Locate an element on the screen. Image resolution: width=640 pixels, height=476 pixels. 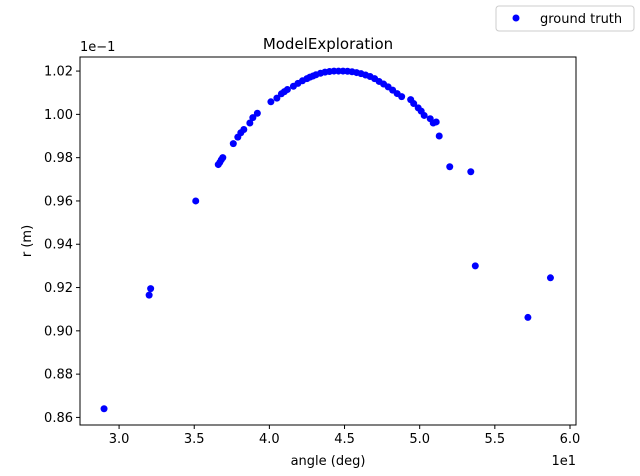
y-tick-label: 0.90 is located at coordinates (58, 331).